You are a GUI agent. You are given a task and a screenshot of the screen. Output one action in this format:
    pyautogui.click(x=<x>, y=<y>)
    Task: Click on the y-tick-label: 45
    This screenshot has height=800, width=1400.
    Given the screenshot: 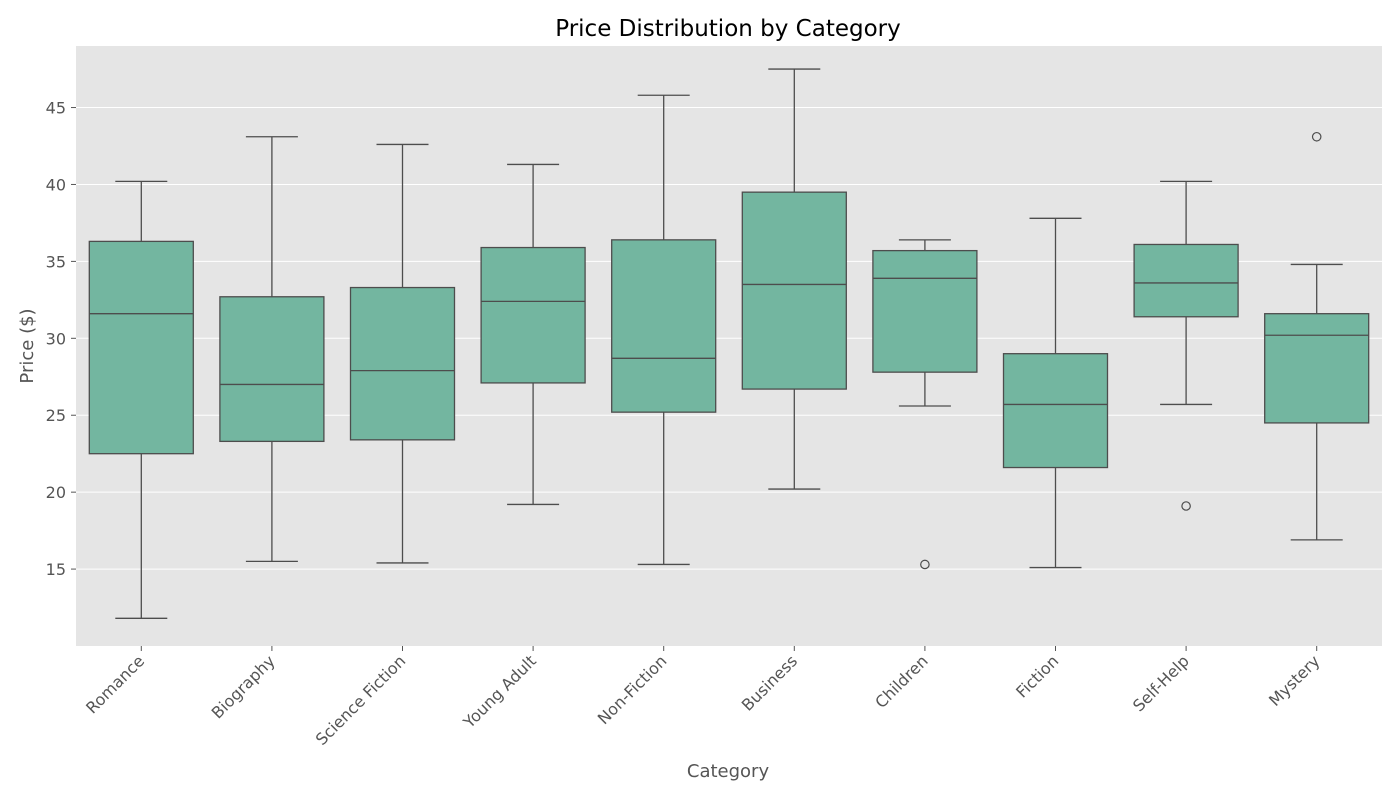 What is the action you would take?
    pyautogui.click(x=56, y=108)
    